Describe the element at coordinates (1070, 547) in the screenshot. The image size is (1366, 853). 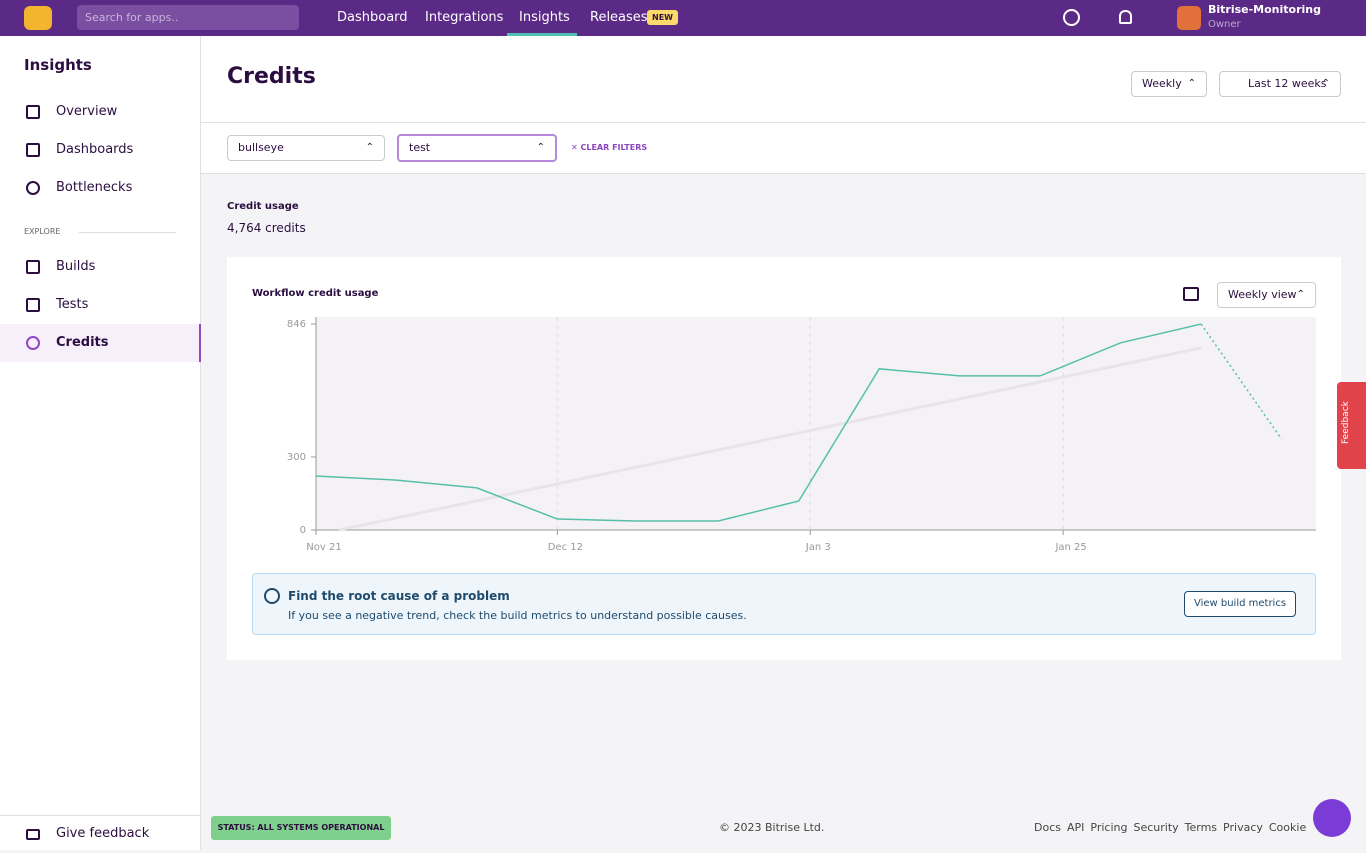
I see `x-tick-label: Jan 25` at that location.